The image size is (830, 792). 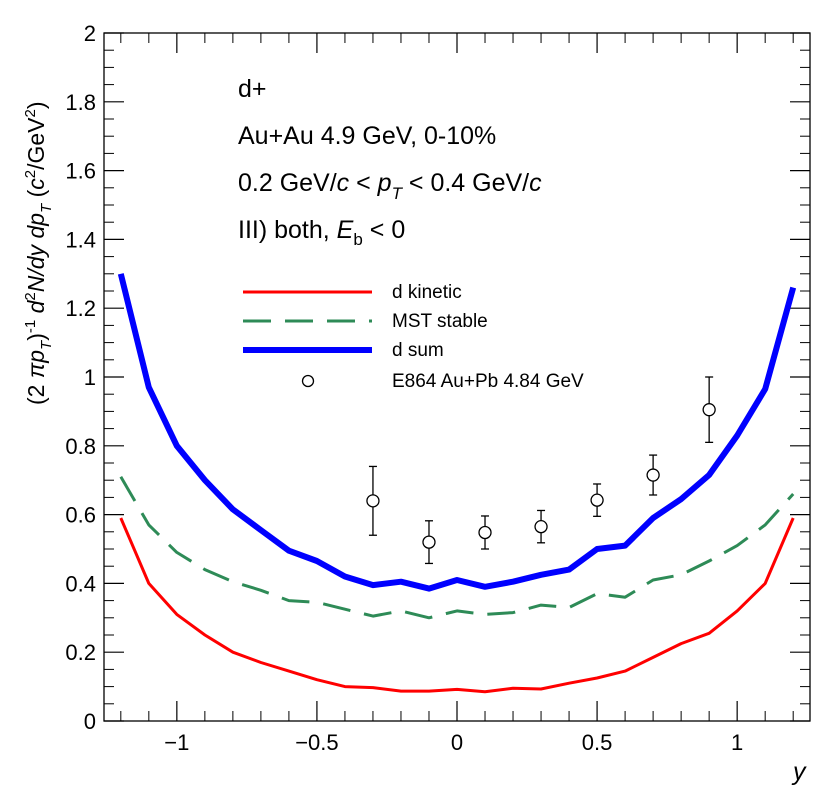 I want to click on y-tick-label: 0.6, so click(x=80, y=515).